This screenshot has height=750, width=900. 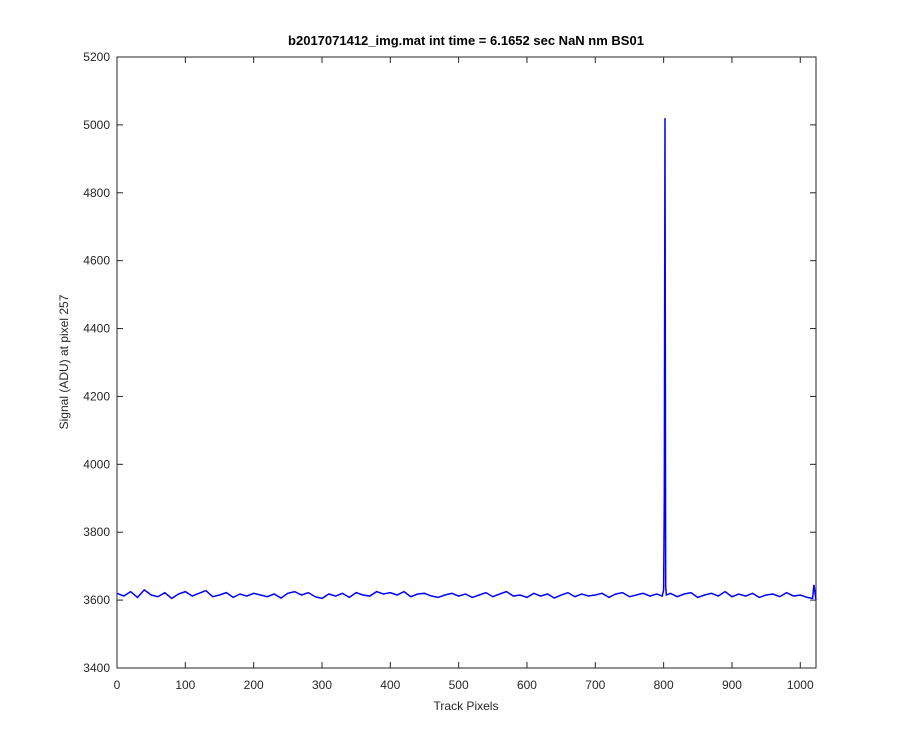 What do you see at coordinates (96, 396) in the screenshot?
I see `y-tick-label: 4200` at bounding box center [96, 396].